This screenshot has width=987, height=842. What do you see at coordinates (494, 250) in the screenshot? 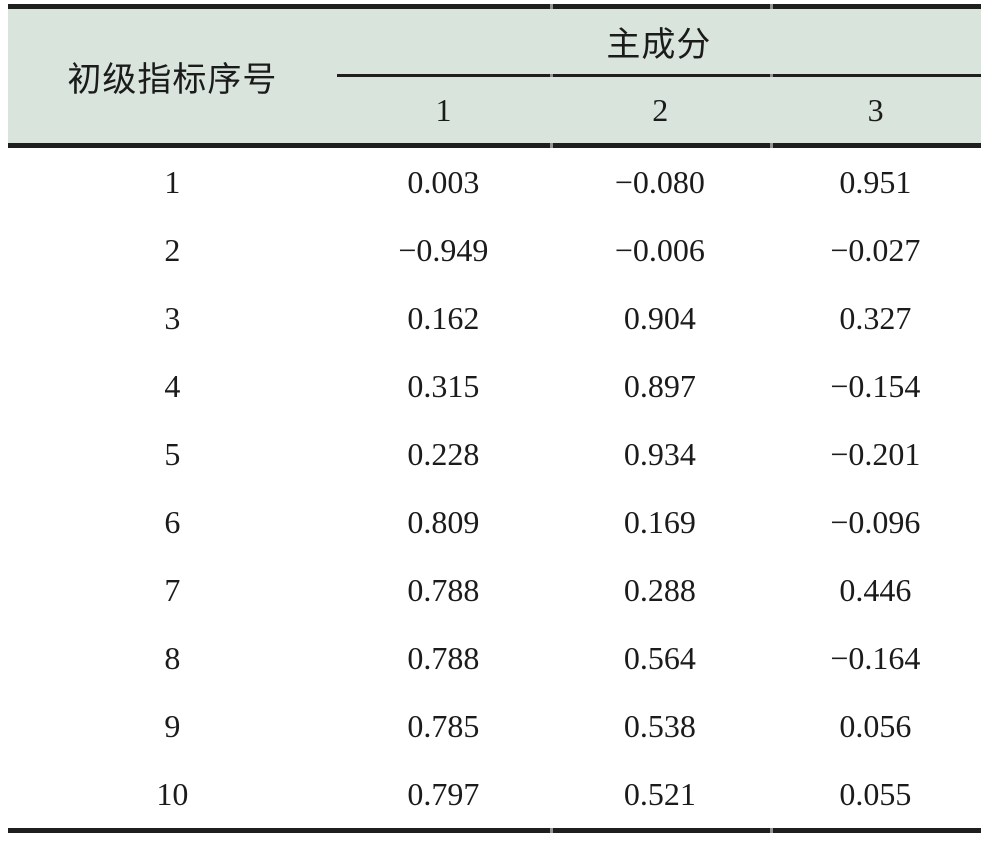
I see `table-row: 2 −0.949 −0.006 −0.027` at bounding box center [494, 250].